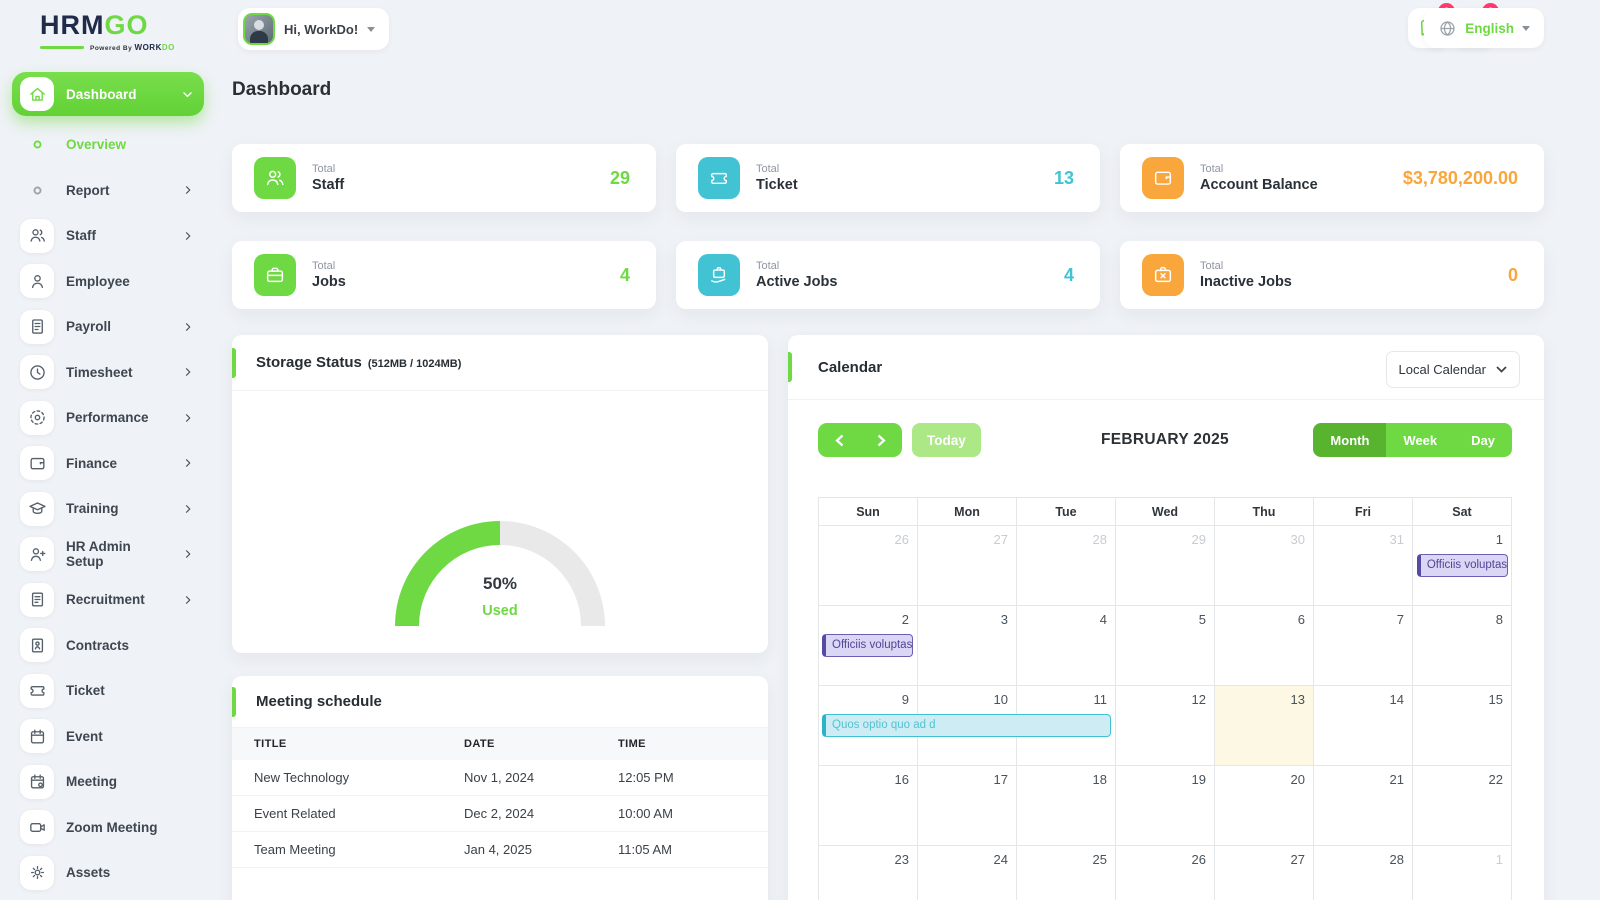  I want to click on calendar-day: 16, so click(868, 806).